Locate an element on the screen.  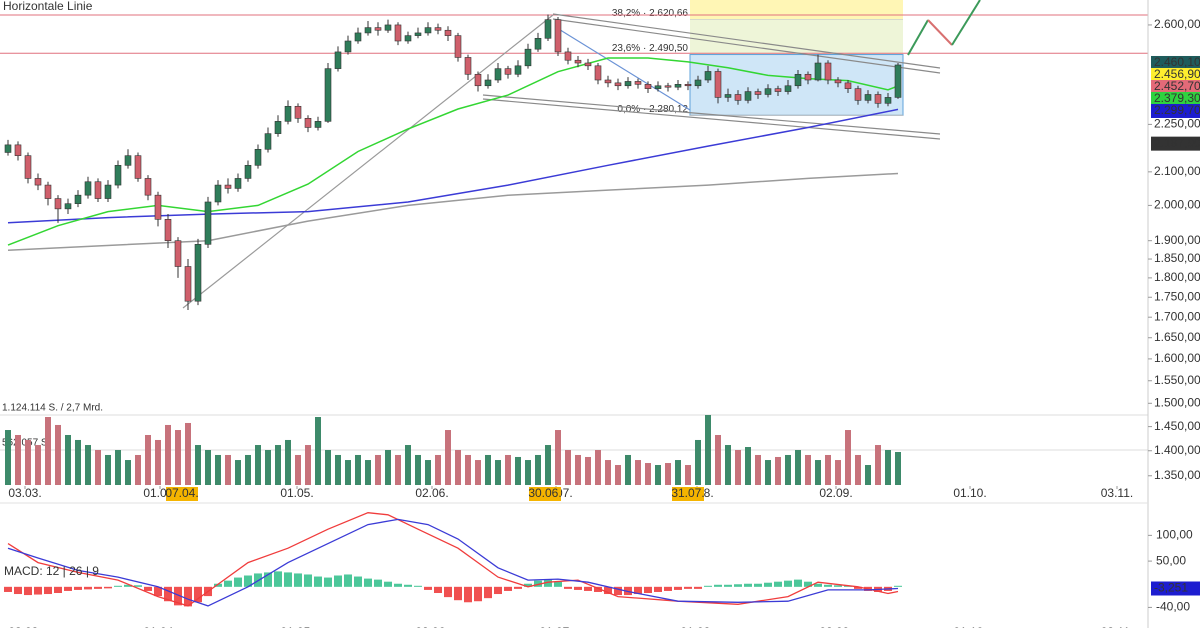
trend-line is located at coordinates (368, 161).